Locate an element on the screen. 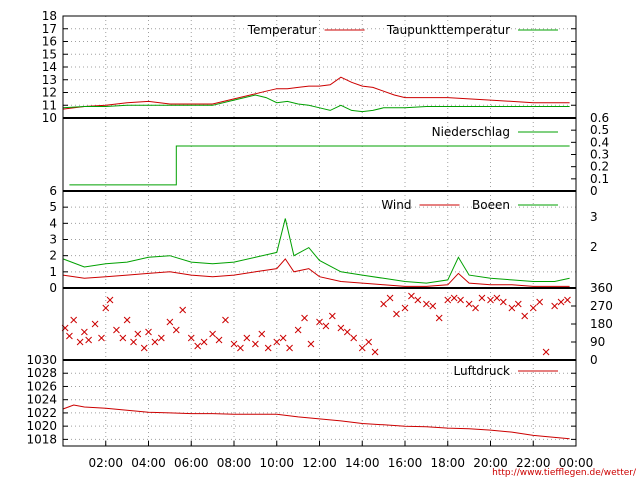 This screenshot has width=640, height=480. series-taupunkttemperatur-line is located at coordinates (316, 103).